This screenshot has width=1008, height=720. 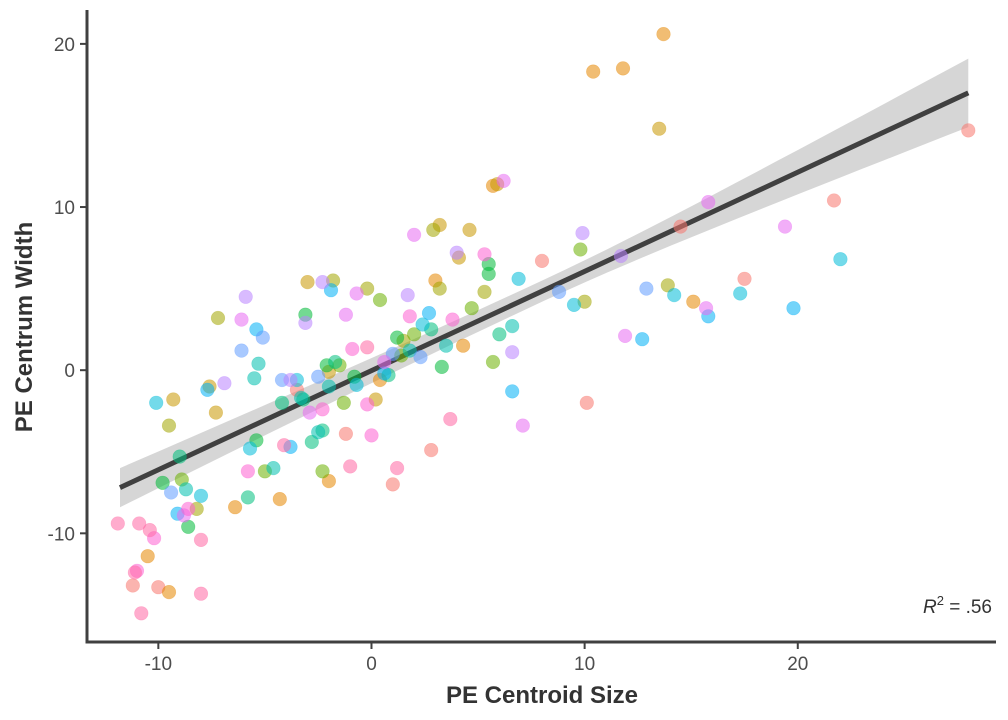 I want to click on x-tick-label: -10, so click(x=158, y=664).